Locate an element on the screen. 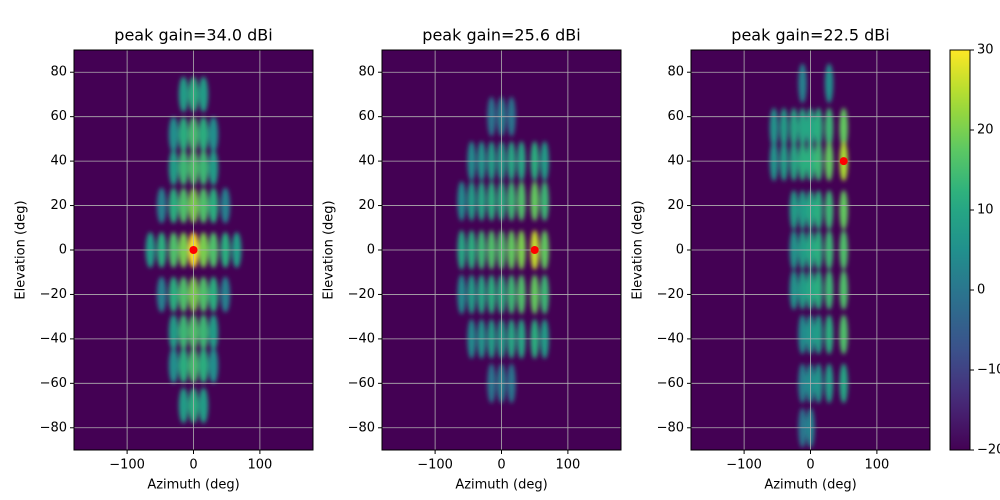 This screenshot has height=500, width=1000. chart-title: peak gain=22.5 dBi is located at coordinates (810, 35).